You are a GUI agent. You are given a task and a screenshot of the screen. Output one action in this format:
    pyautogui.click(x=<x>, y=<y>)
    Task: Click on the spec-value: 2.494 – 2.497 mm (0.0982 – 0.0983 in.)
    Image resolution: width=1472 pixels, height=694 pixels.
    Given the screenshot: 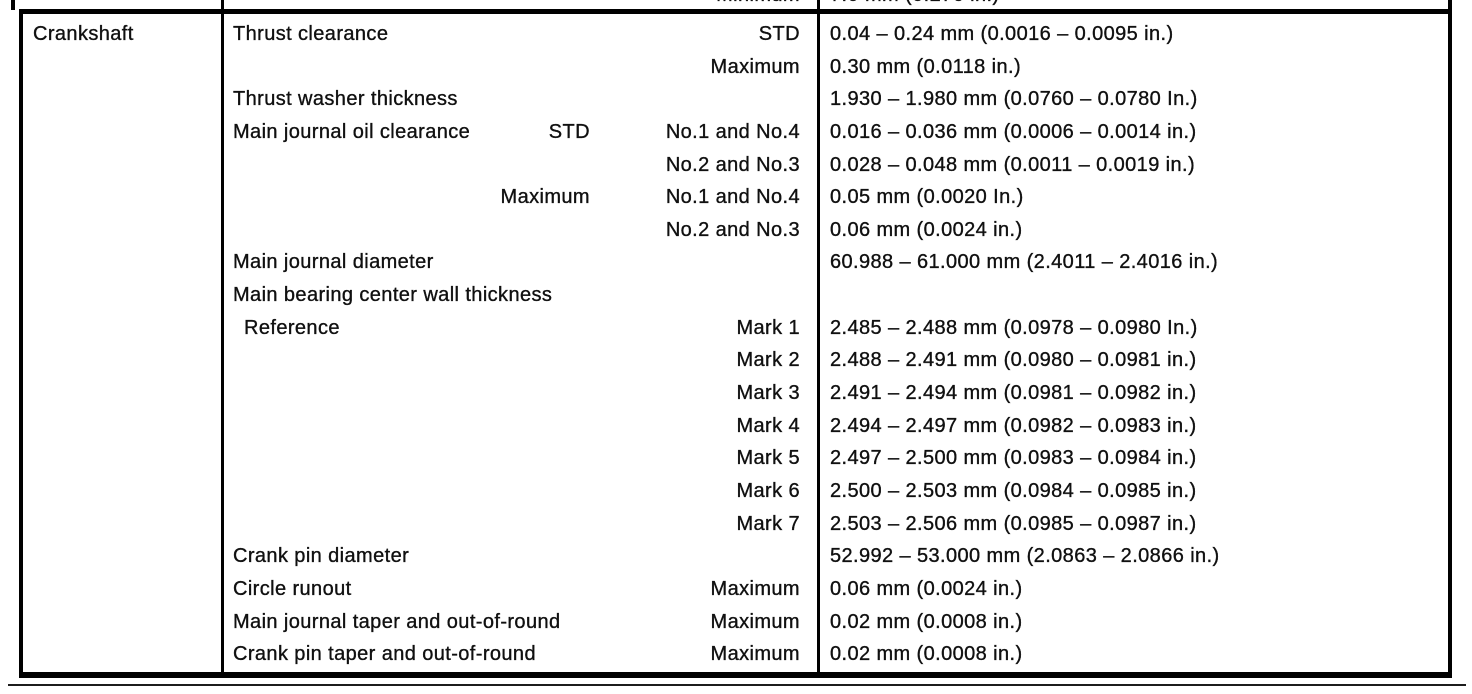 What is the action you would take?
    pyautogui.click(x=1013, y=425)
    